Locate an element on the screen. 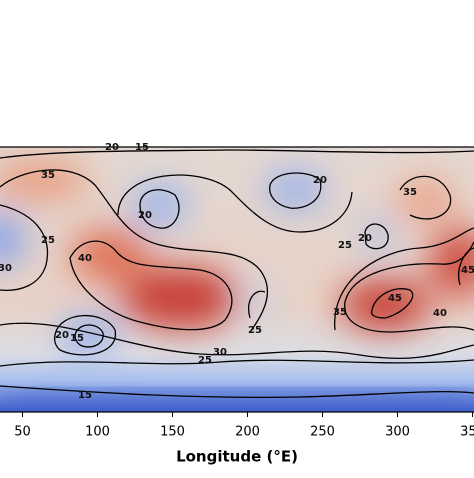  x-tick-label: 100 is located at coordinates (97, 432).